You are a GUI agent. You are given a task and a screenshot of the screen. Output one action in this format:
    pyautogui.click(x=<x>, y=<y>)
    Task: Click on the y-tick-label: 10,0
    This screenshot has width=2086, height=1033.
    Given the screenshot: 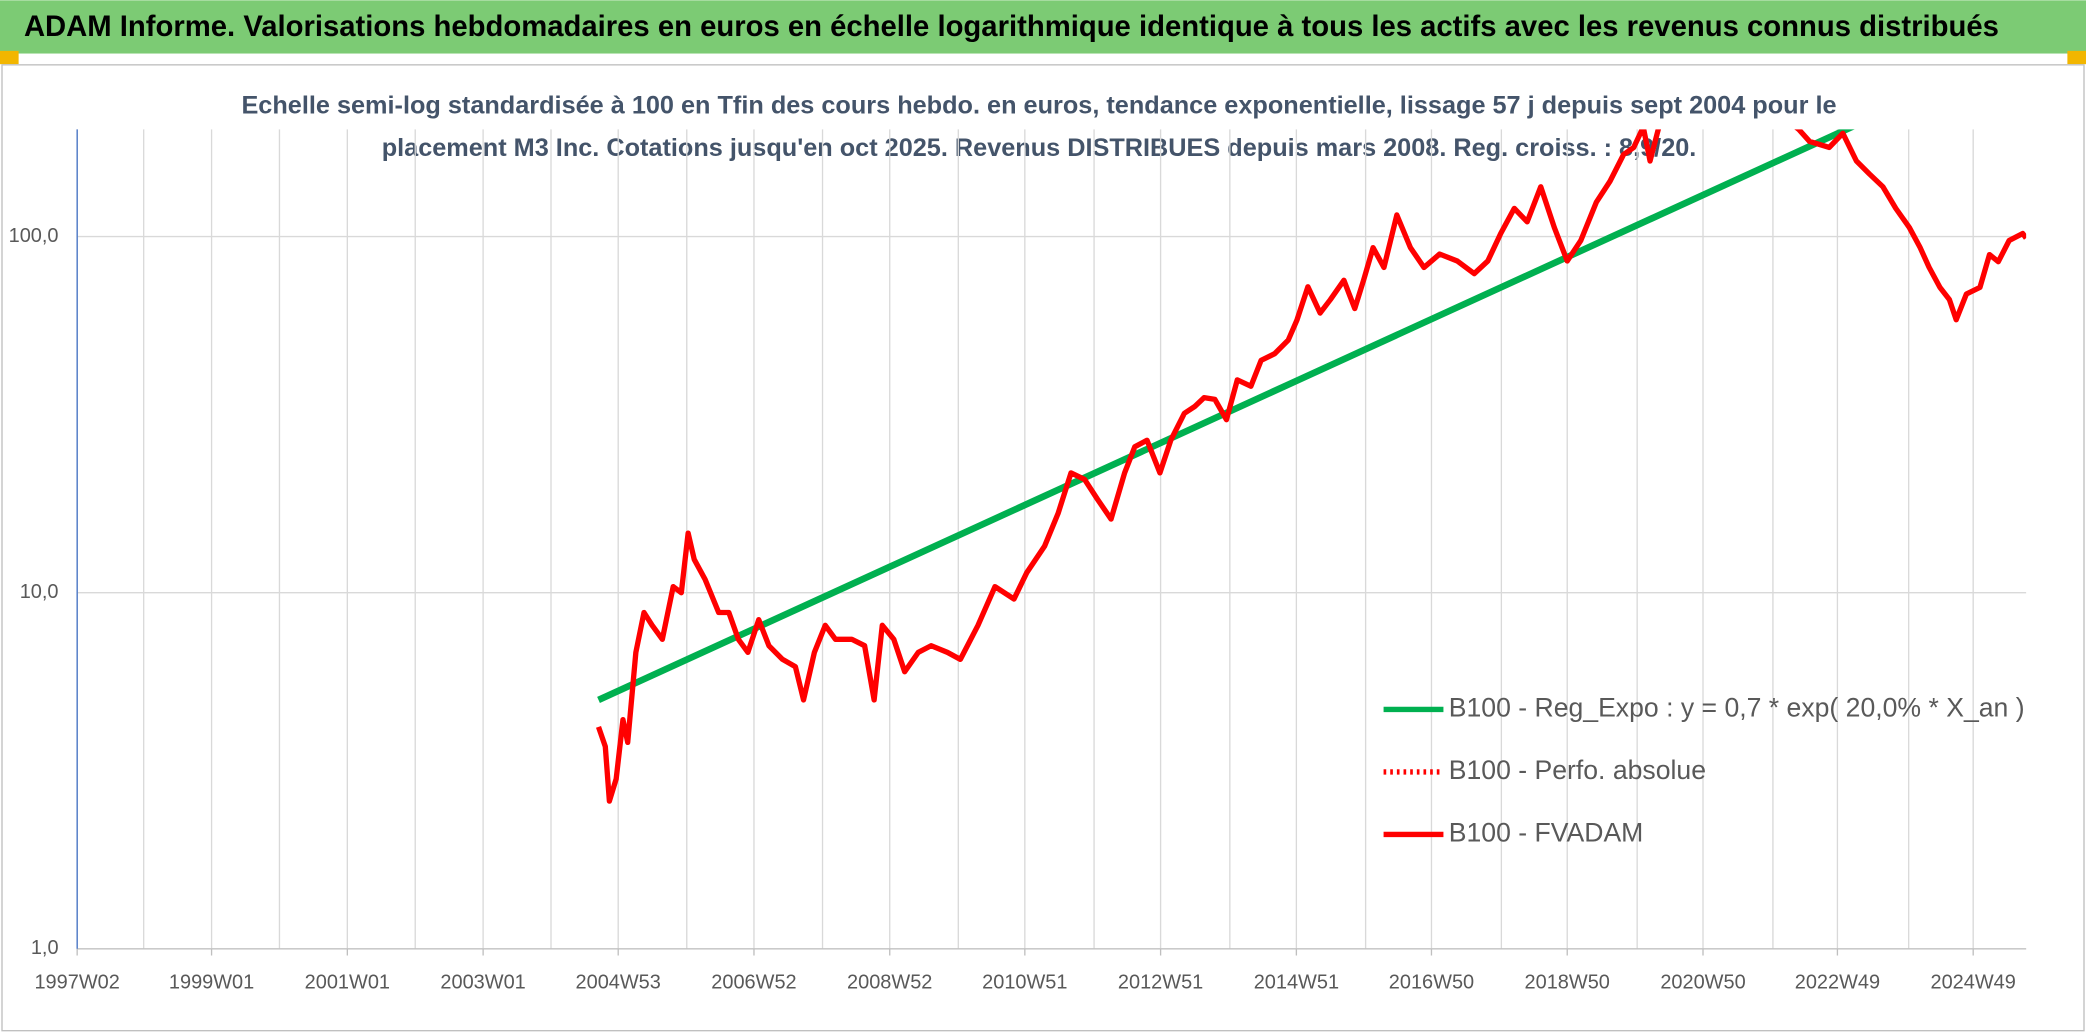 What is the action you would take?
    pyautogui.click(x=39, y=592)
    